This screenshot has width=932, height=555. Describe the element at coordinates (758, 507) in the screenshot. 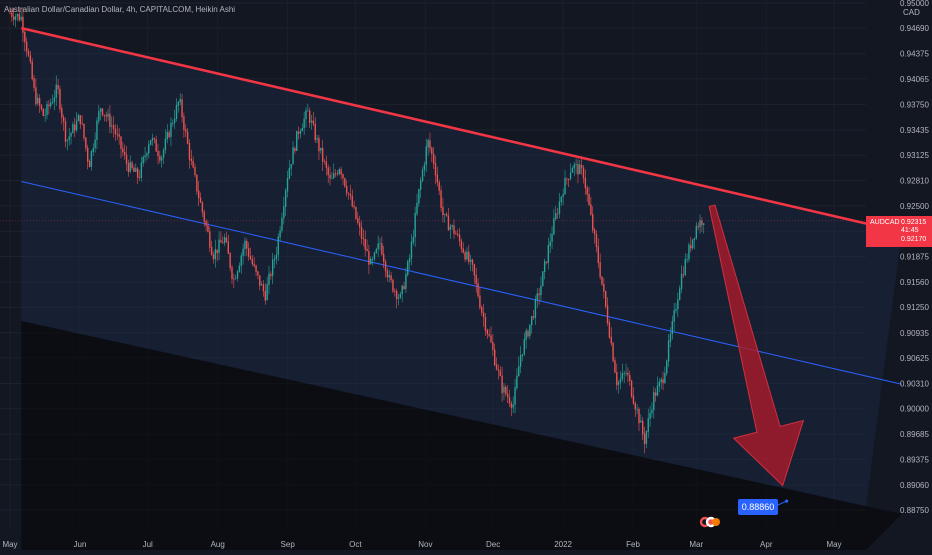

I see `target-price-label: 0.88860` at that location.